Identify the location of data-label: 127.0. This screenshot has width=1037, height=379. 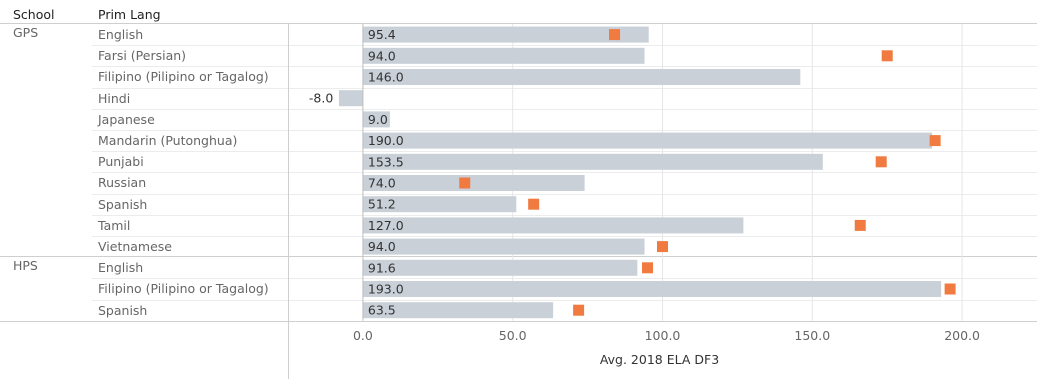
(386, 225).